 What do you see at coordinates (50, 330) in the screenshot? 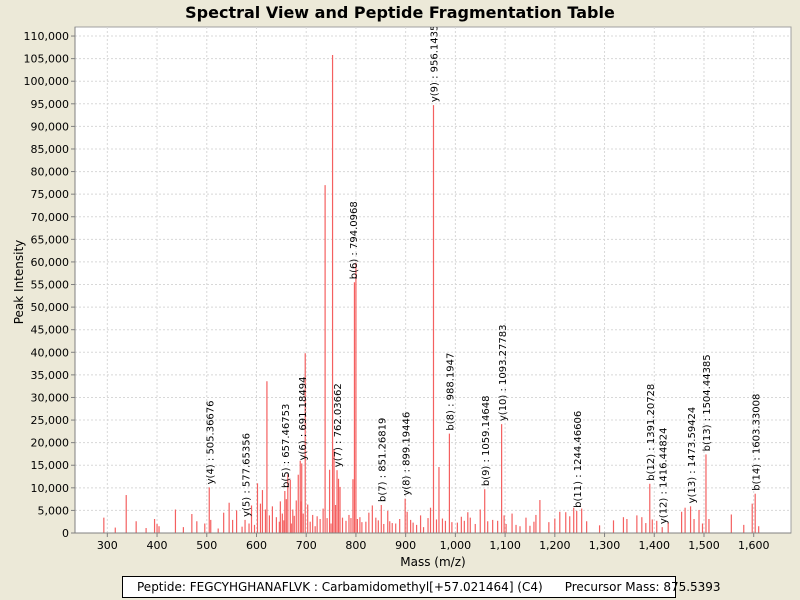
I see `y-tick-label: 45,000` at bounding box center [50, 330].